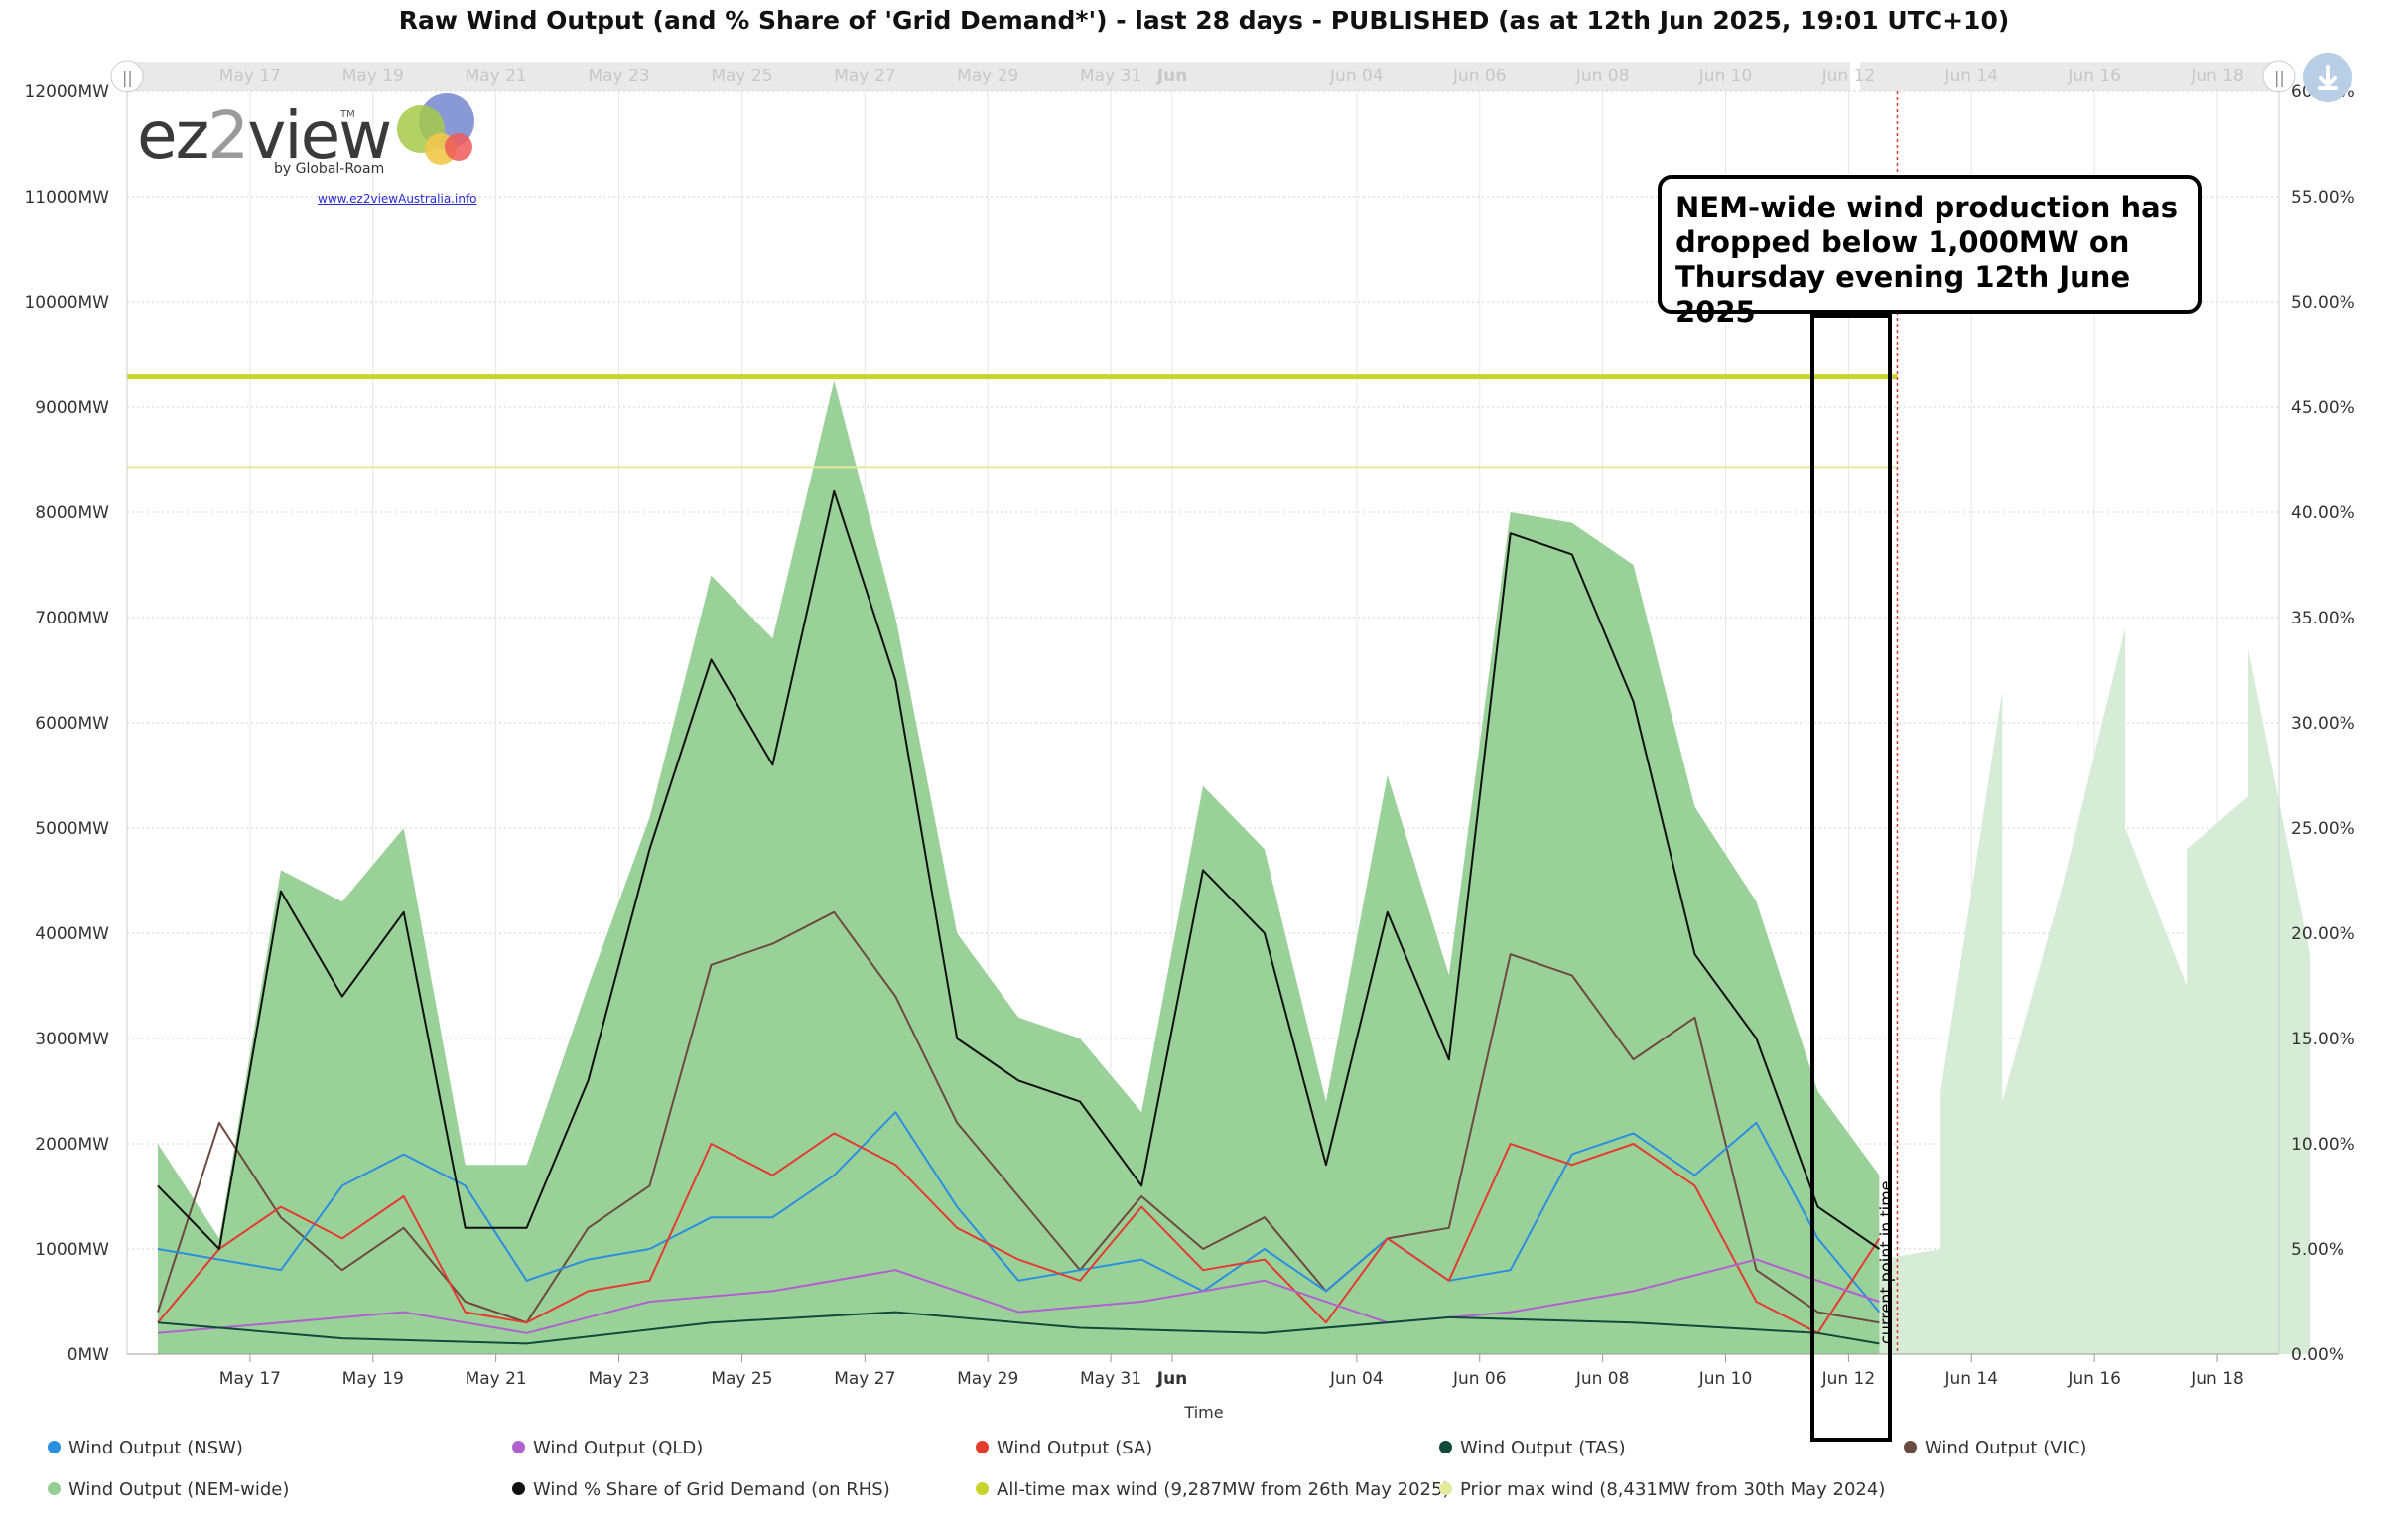  What do you see at coordinates (435, 129) in the screenshot?
I see `logo-circles-icon` at bounding box center [435, 129].